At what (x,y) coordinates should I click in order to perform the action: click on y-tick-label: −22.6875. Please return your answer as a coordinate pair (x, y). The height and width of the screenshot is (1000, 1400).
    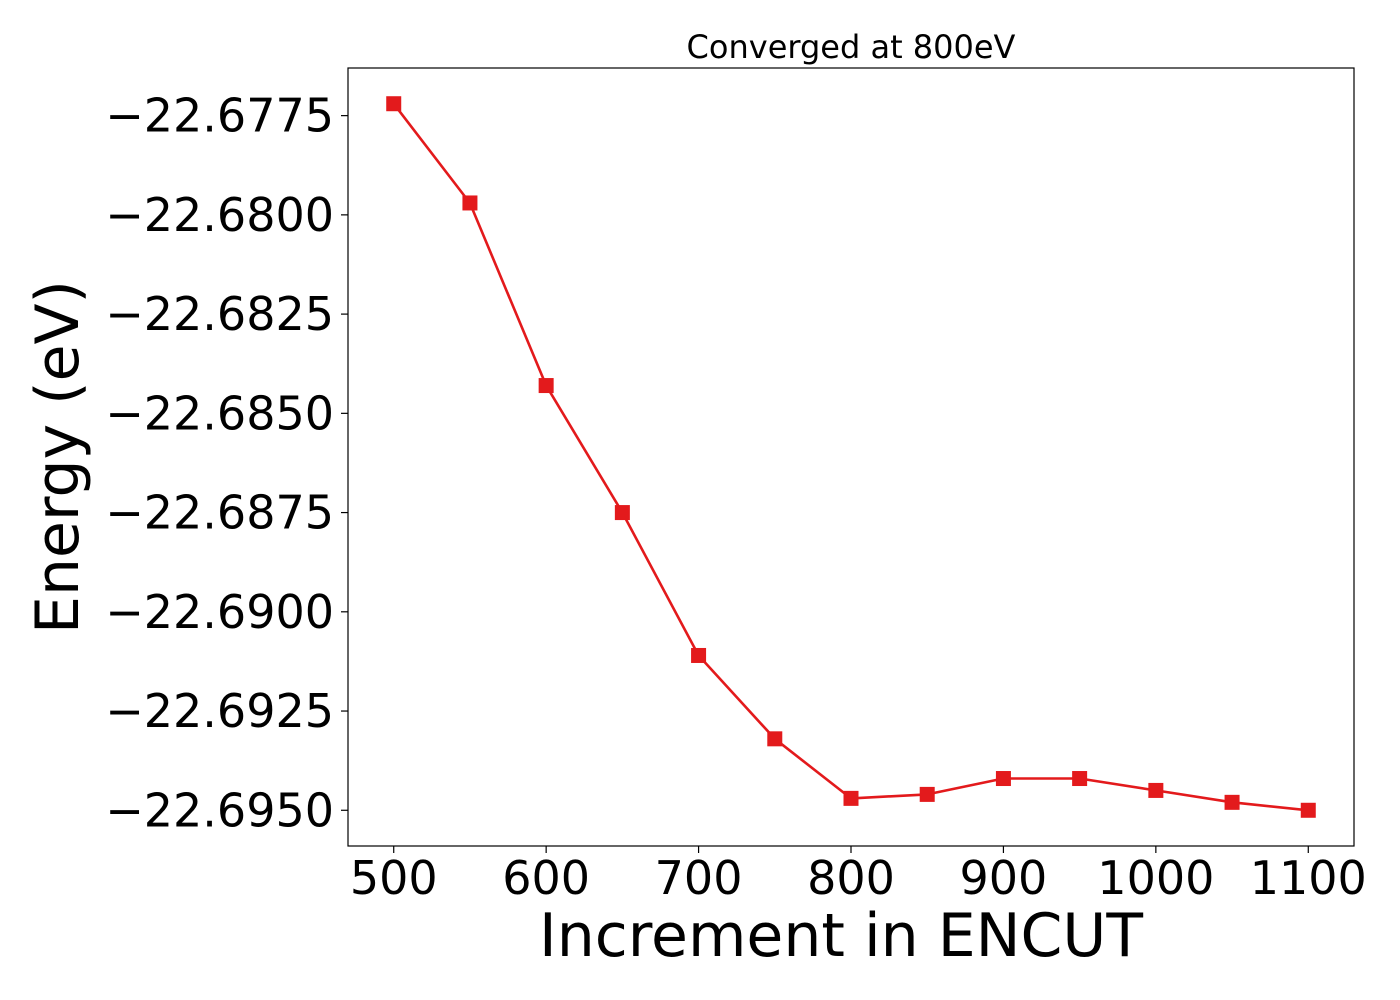
    Looking at the image, I should click on (219, 513).